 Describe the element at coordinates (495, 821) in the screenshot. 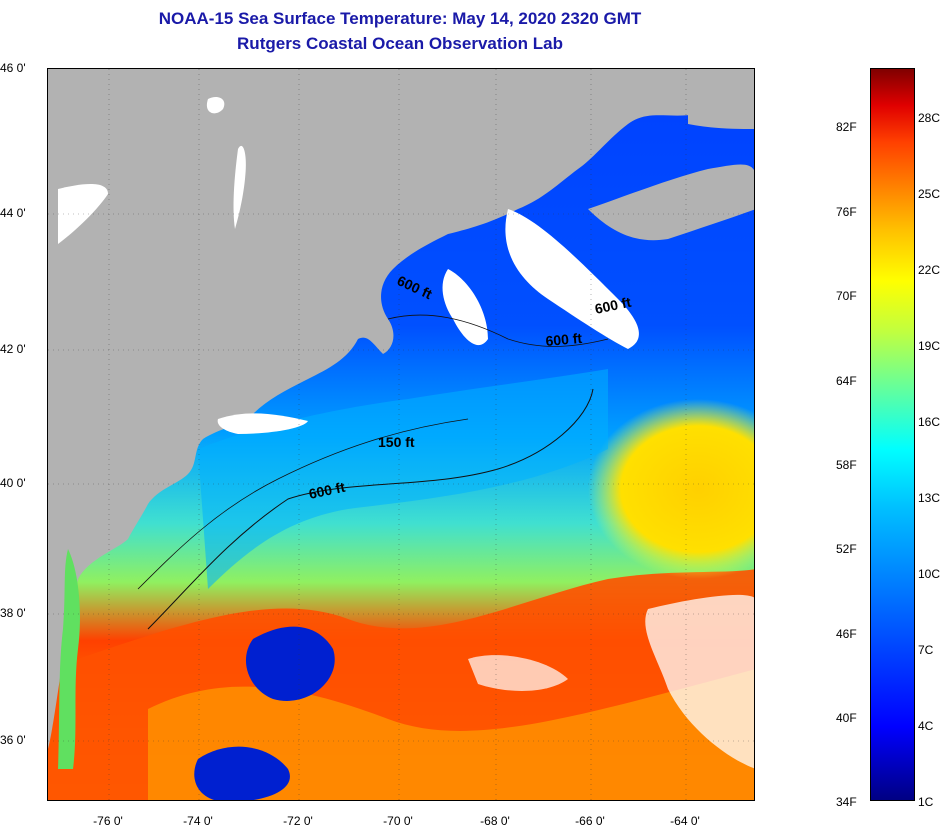

I see `lon-label-68: -68 0'` at that location.